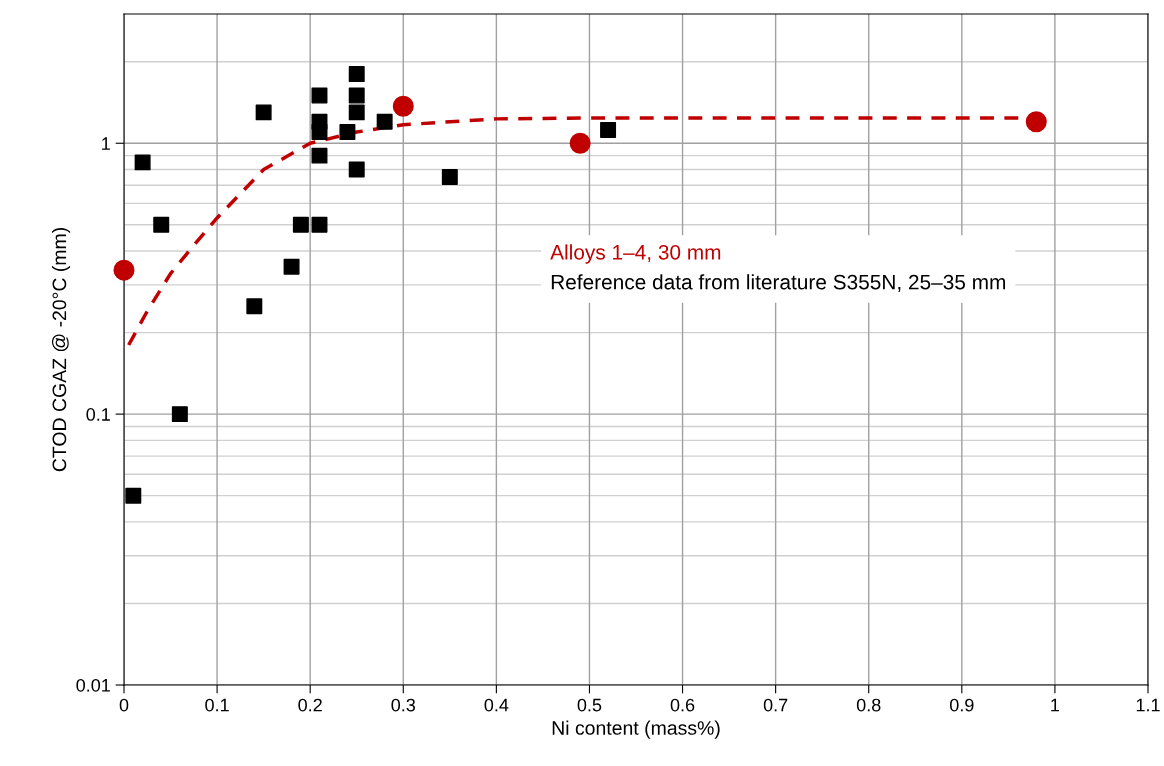 Image resolution: width=1164 pixels, height=766 pixels. I want to click on x-tick-label: 0, so click(124, 705).